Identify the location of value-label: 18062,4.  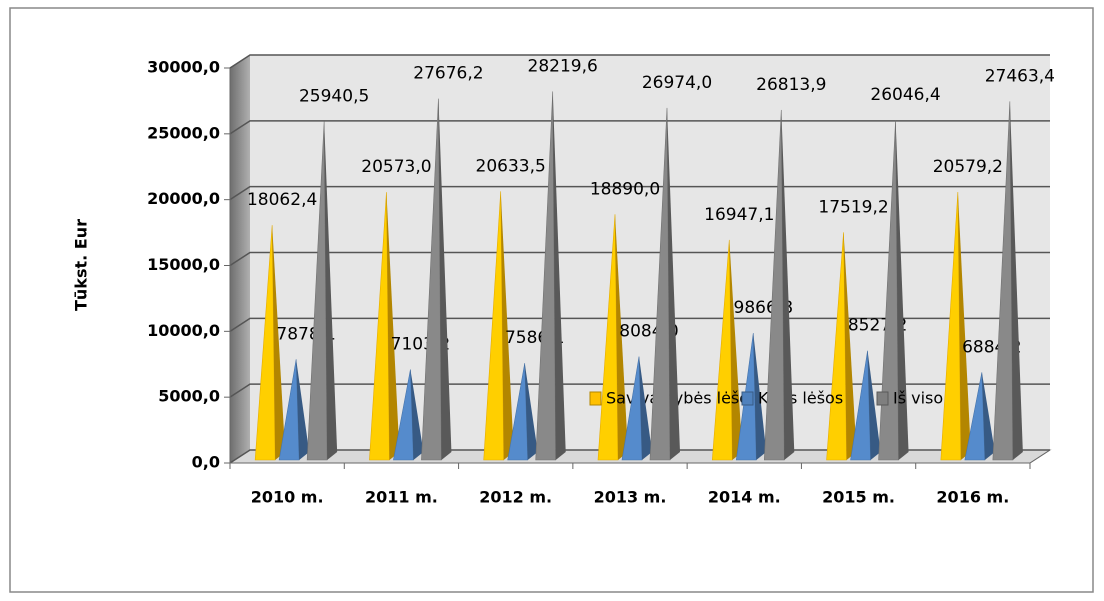
(282, 200).